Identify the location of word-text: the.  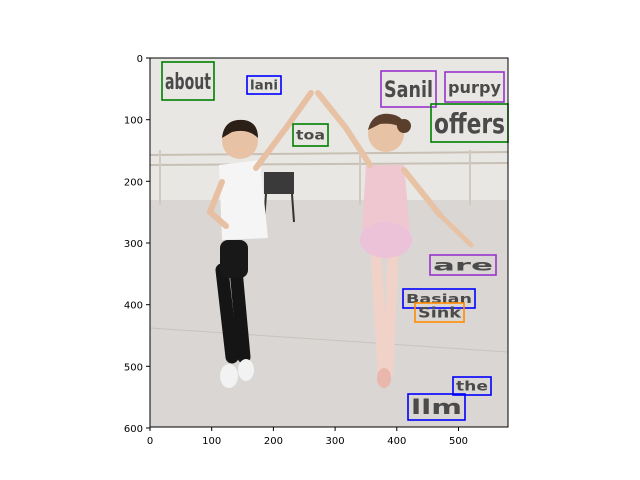
(472, 387).